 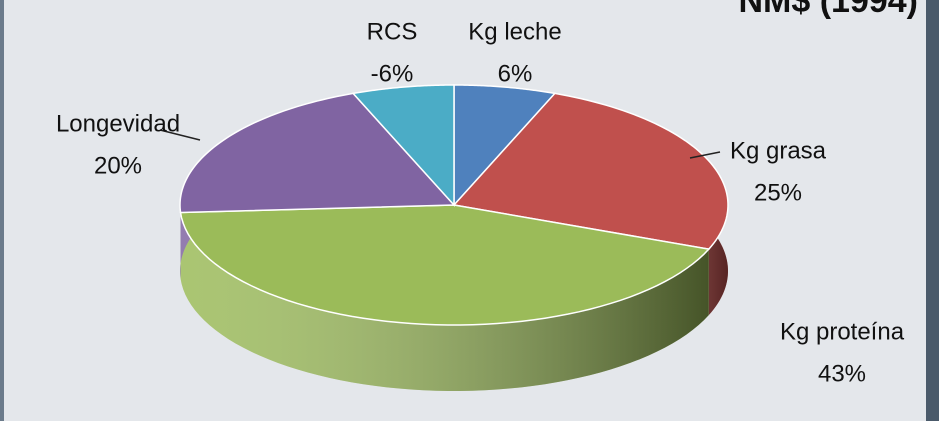 I want to click on value-label: 6%, so click(x=515, y=73).